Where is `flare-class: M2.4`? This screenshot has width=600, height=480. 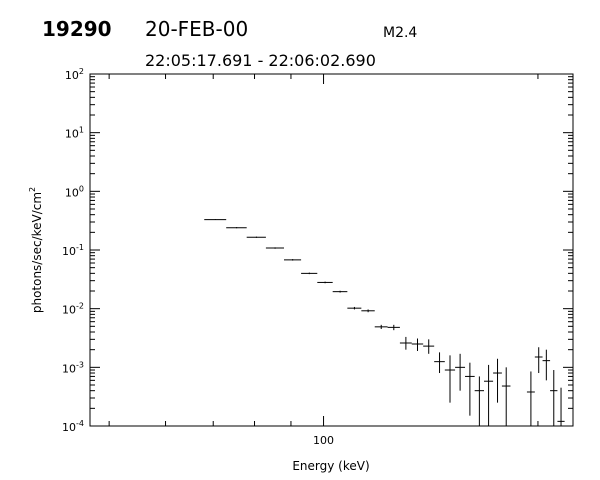 flare-class: M2.4 is located at coordinates (400, 33).